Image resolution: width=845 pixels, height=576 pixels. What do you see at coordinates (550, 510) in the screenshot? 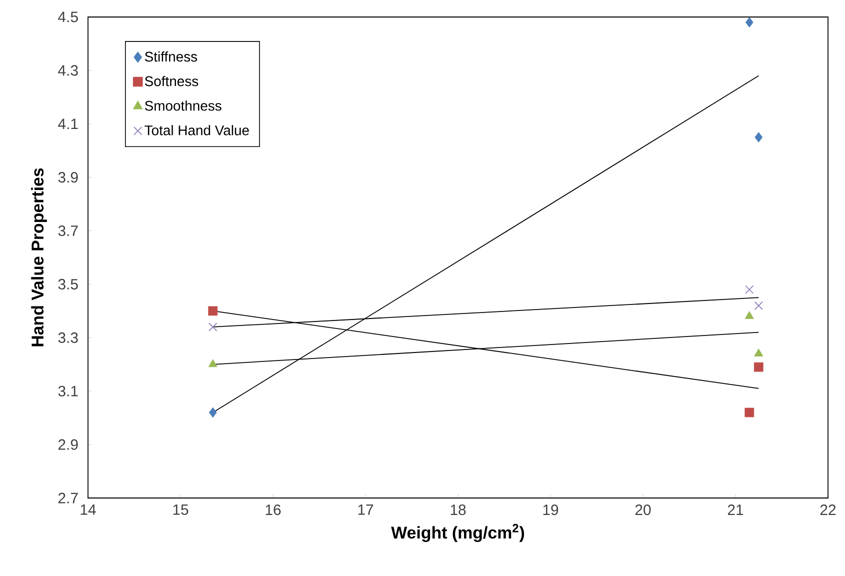
I see `x-tick-label: 19` at bounding box center [550, 510].